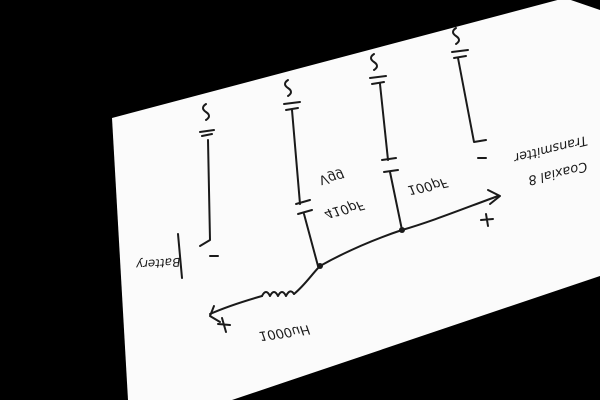 This screenshot has height=400, width=600. I want to click on right-plus-mark, so click(487, 220).